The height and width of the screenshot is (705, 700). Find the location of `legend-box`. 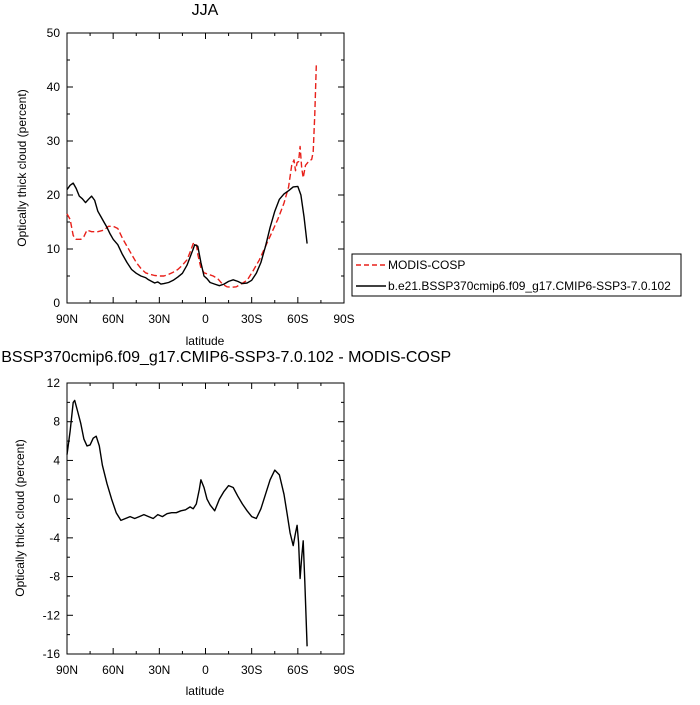

legend-box is located at coordinates (516, 275).